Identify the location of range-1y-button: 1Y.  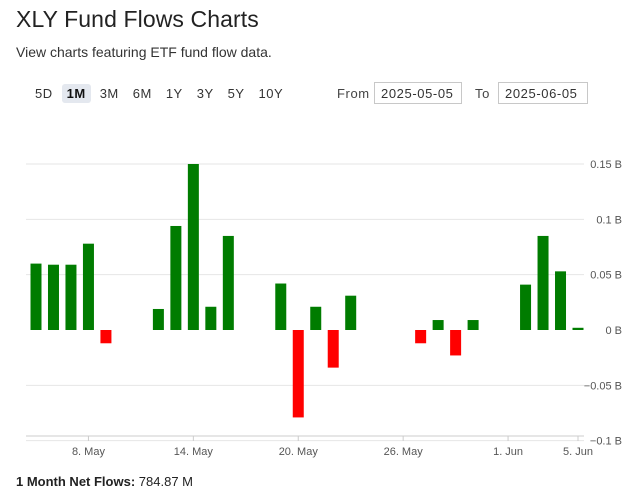
(174, 93).